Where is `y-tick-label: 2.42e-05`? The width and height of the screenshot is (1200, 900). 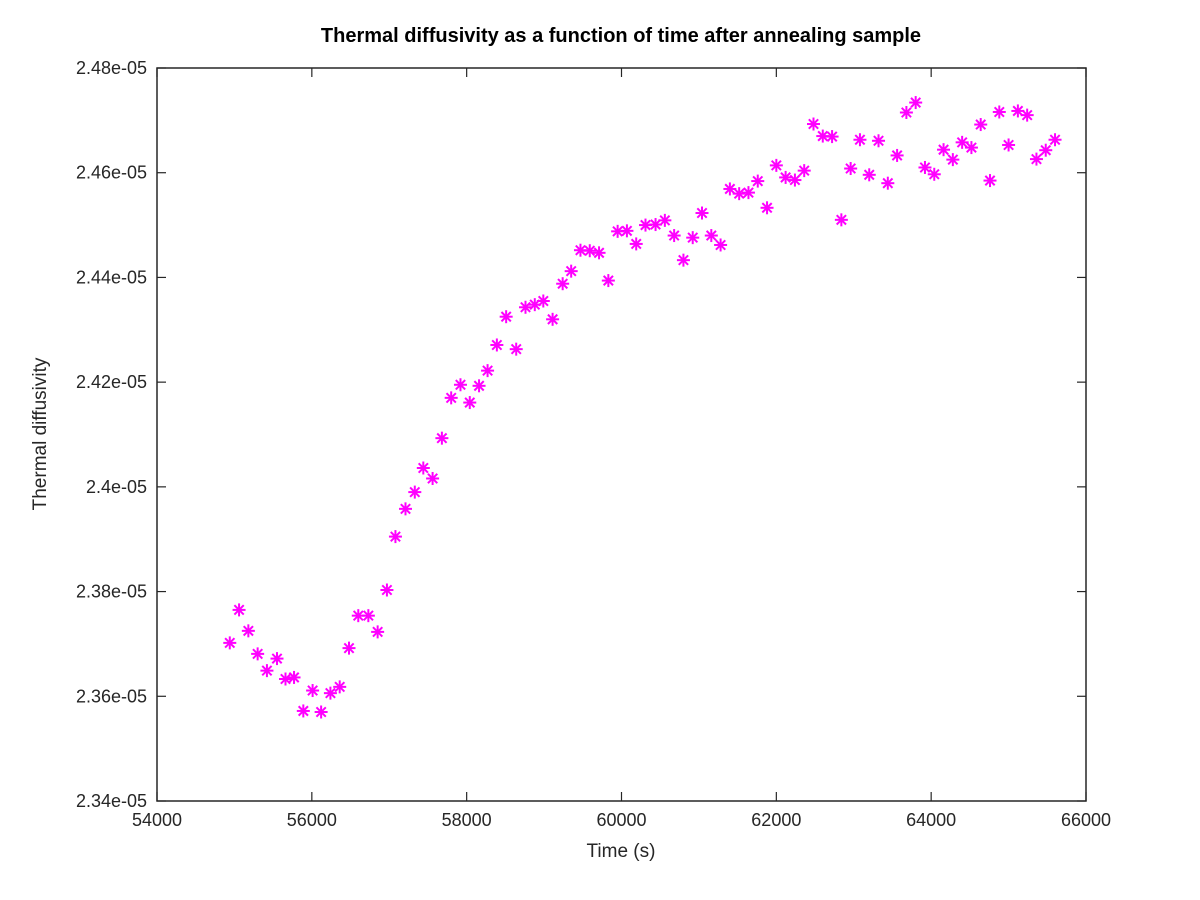 y-tick-label: 2.42e-05 is located at coordinates (111, 382).